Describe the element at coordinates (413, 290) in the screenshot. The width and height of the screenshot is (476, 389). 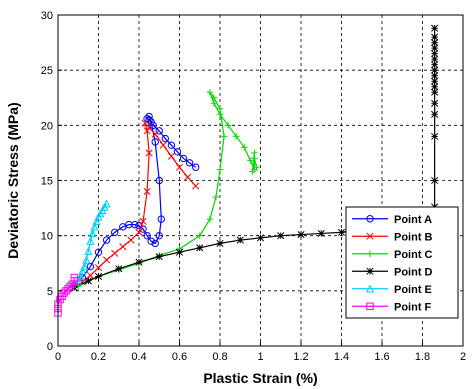
I see `legend-label: Point E` at that location.